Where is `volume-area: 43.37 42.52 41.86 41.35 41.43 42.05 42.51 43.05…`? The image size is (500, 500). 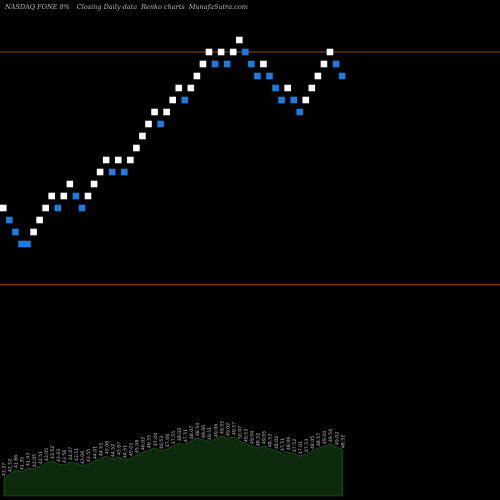 volume-area: 43.37 42.52 41.86 41.35 41.43 42.05 42.51 43.05… is located at coordinates (174, 459).